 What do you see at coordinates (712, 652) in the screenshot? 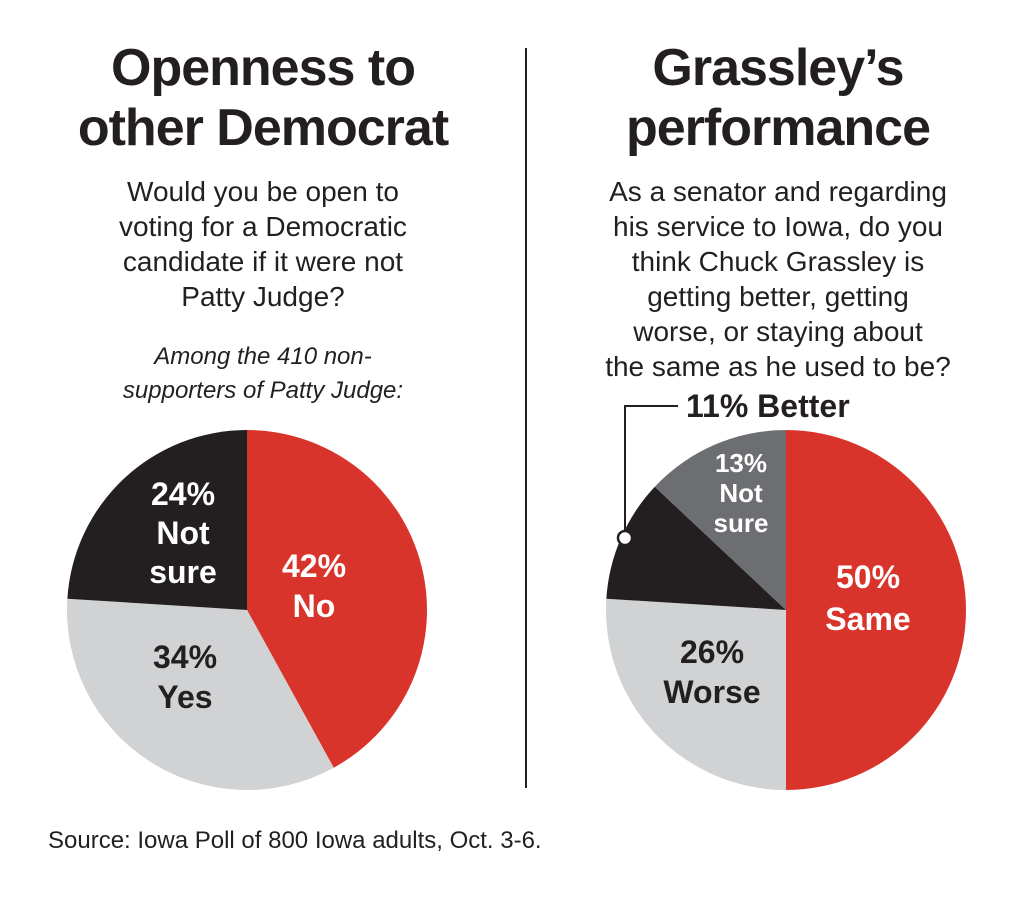
I see `right-slice-pct-worse: 26%` at bounding box center [712, 652].